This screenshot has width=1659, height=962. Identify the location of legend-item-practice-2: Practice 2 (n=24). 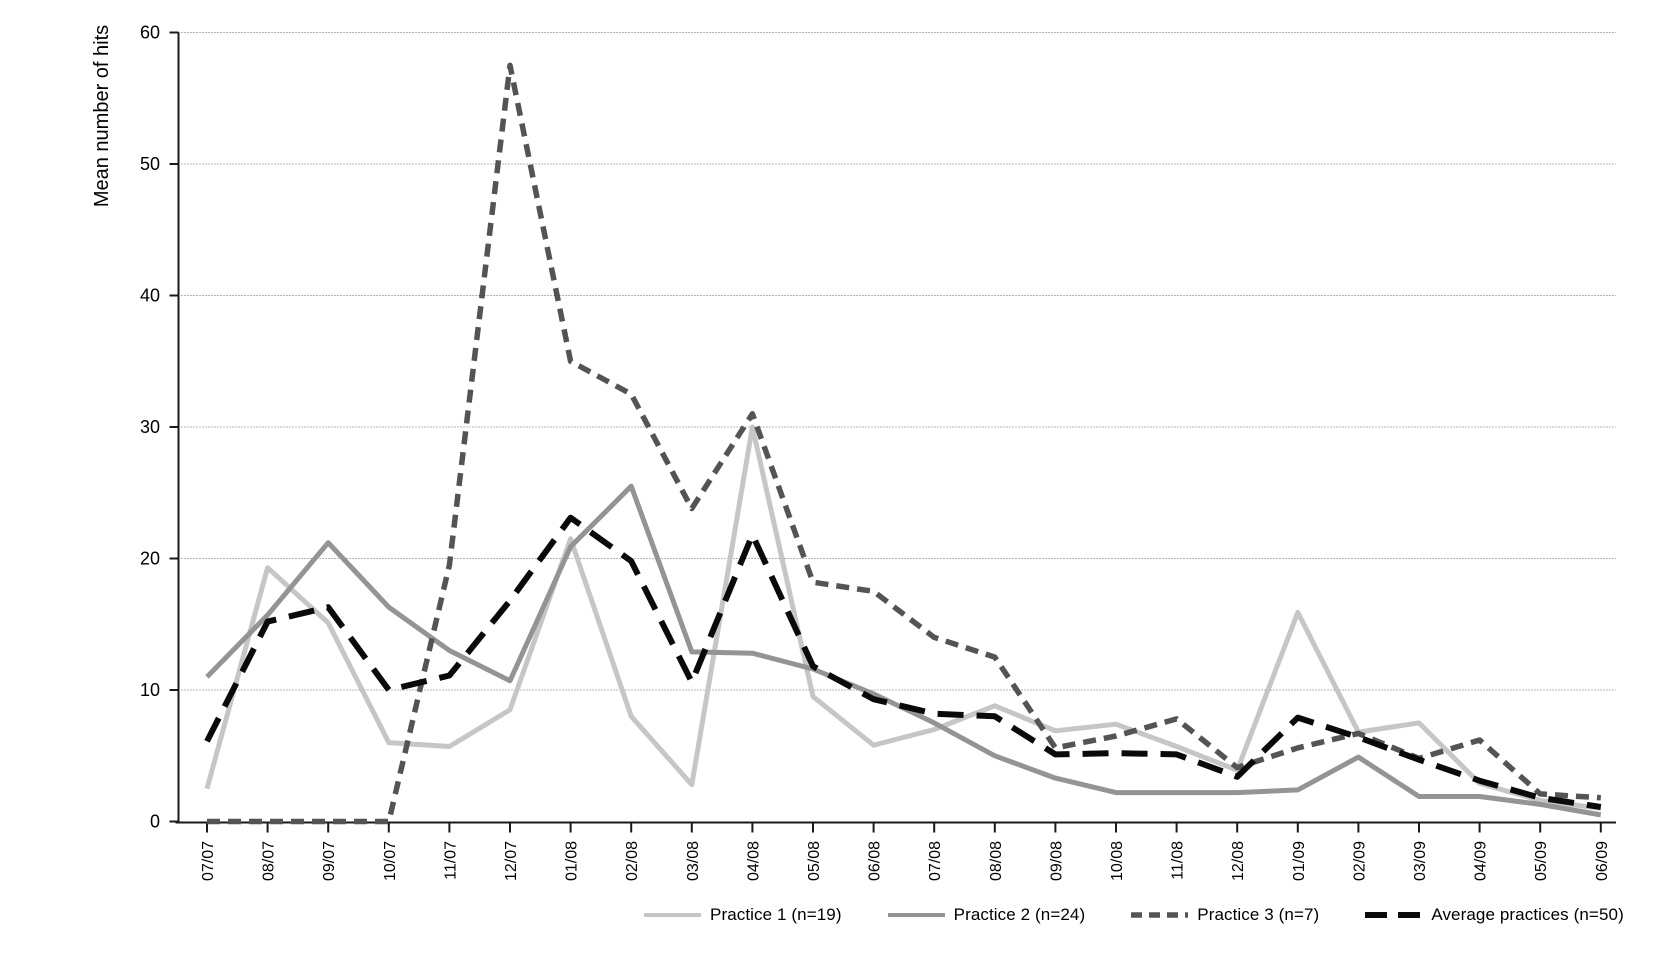
(986, 915).